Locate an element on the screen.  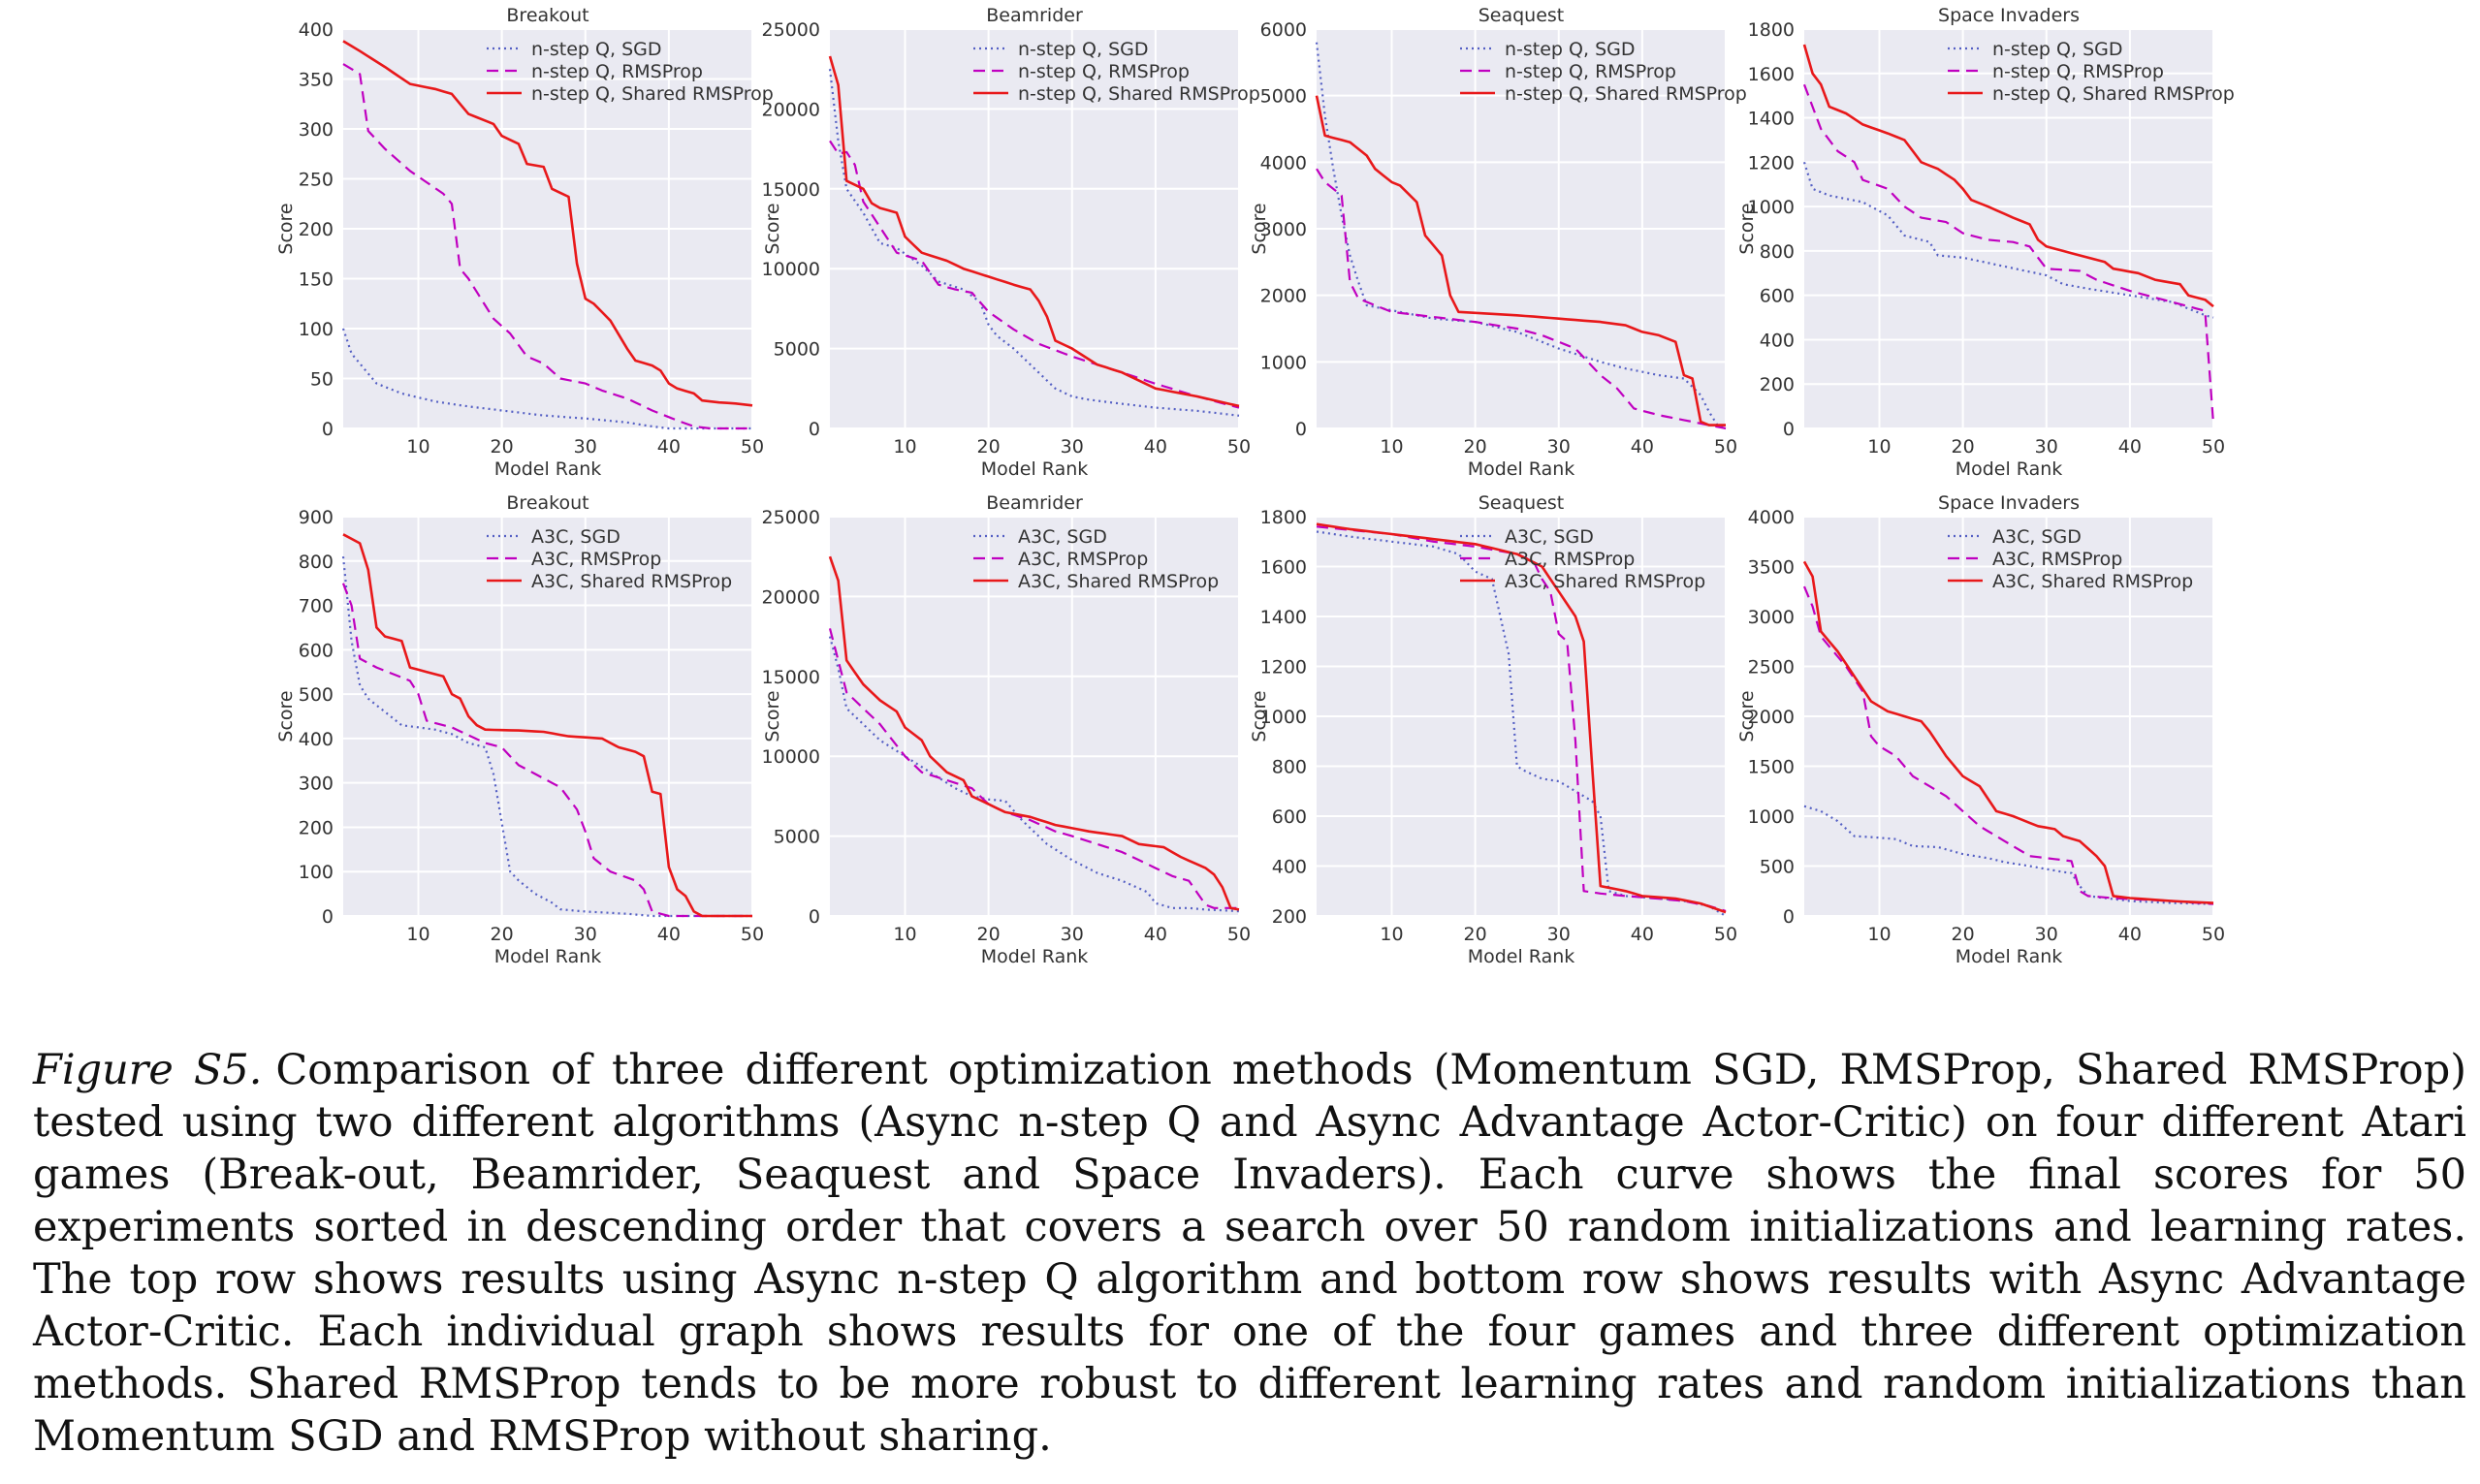
y-tick-label: 1200 is located at coordinates (1283, 668).